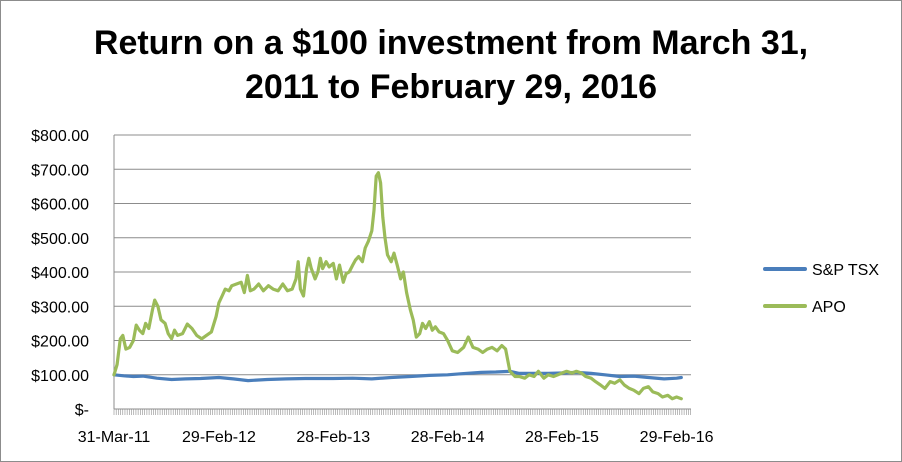 The height and width of the screenshot is (462, 902). Describe the element at coordinates (448, 437) in the screenshot. I see `x-tick-label: 28-Feb-14` at that location.